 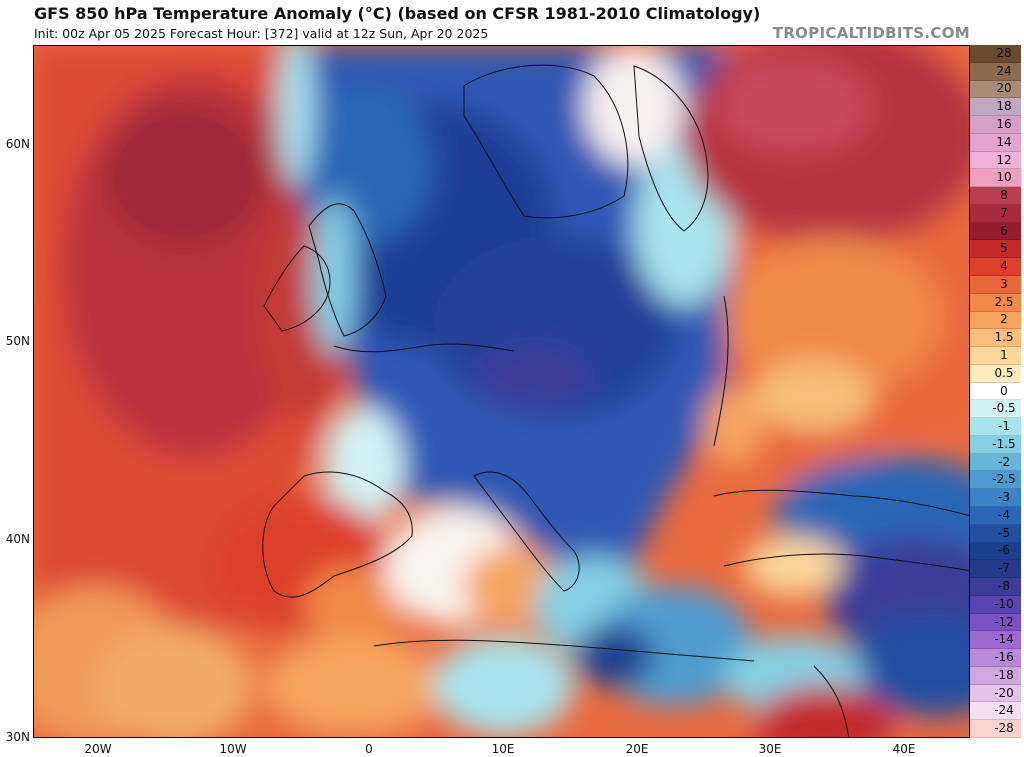 I want to click on colorbar-label: -5, so click(x=1004, y=532).